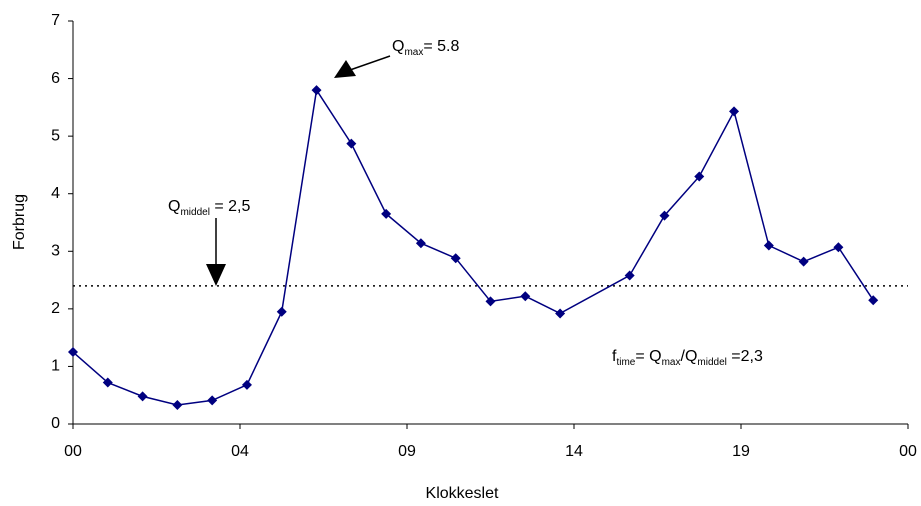 This screenshot has height=506, width=921. I want to click on x-tick-label: 19, so click(741, 451).